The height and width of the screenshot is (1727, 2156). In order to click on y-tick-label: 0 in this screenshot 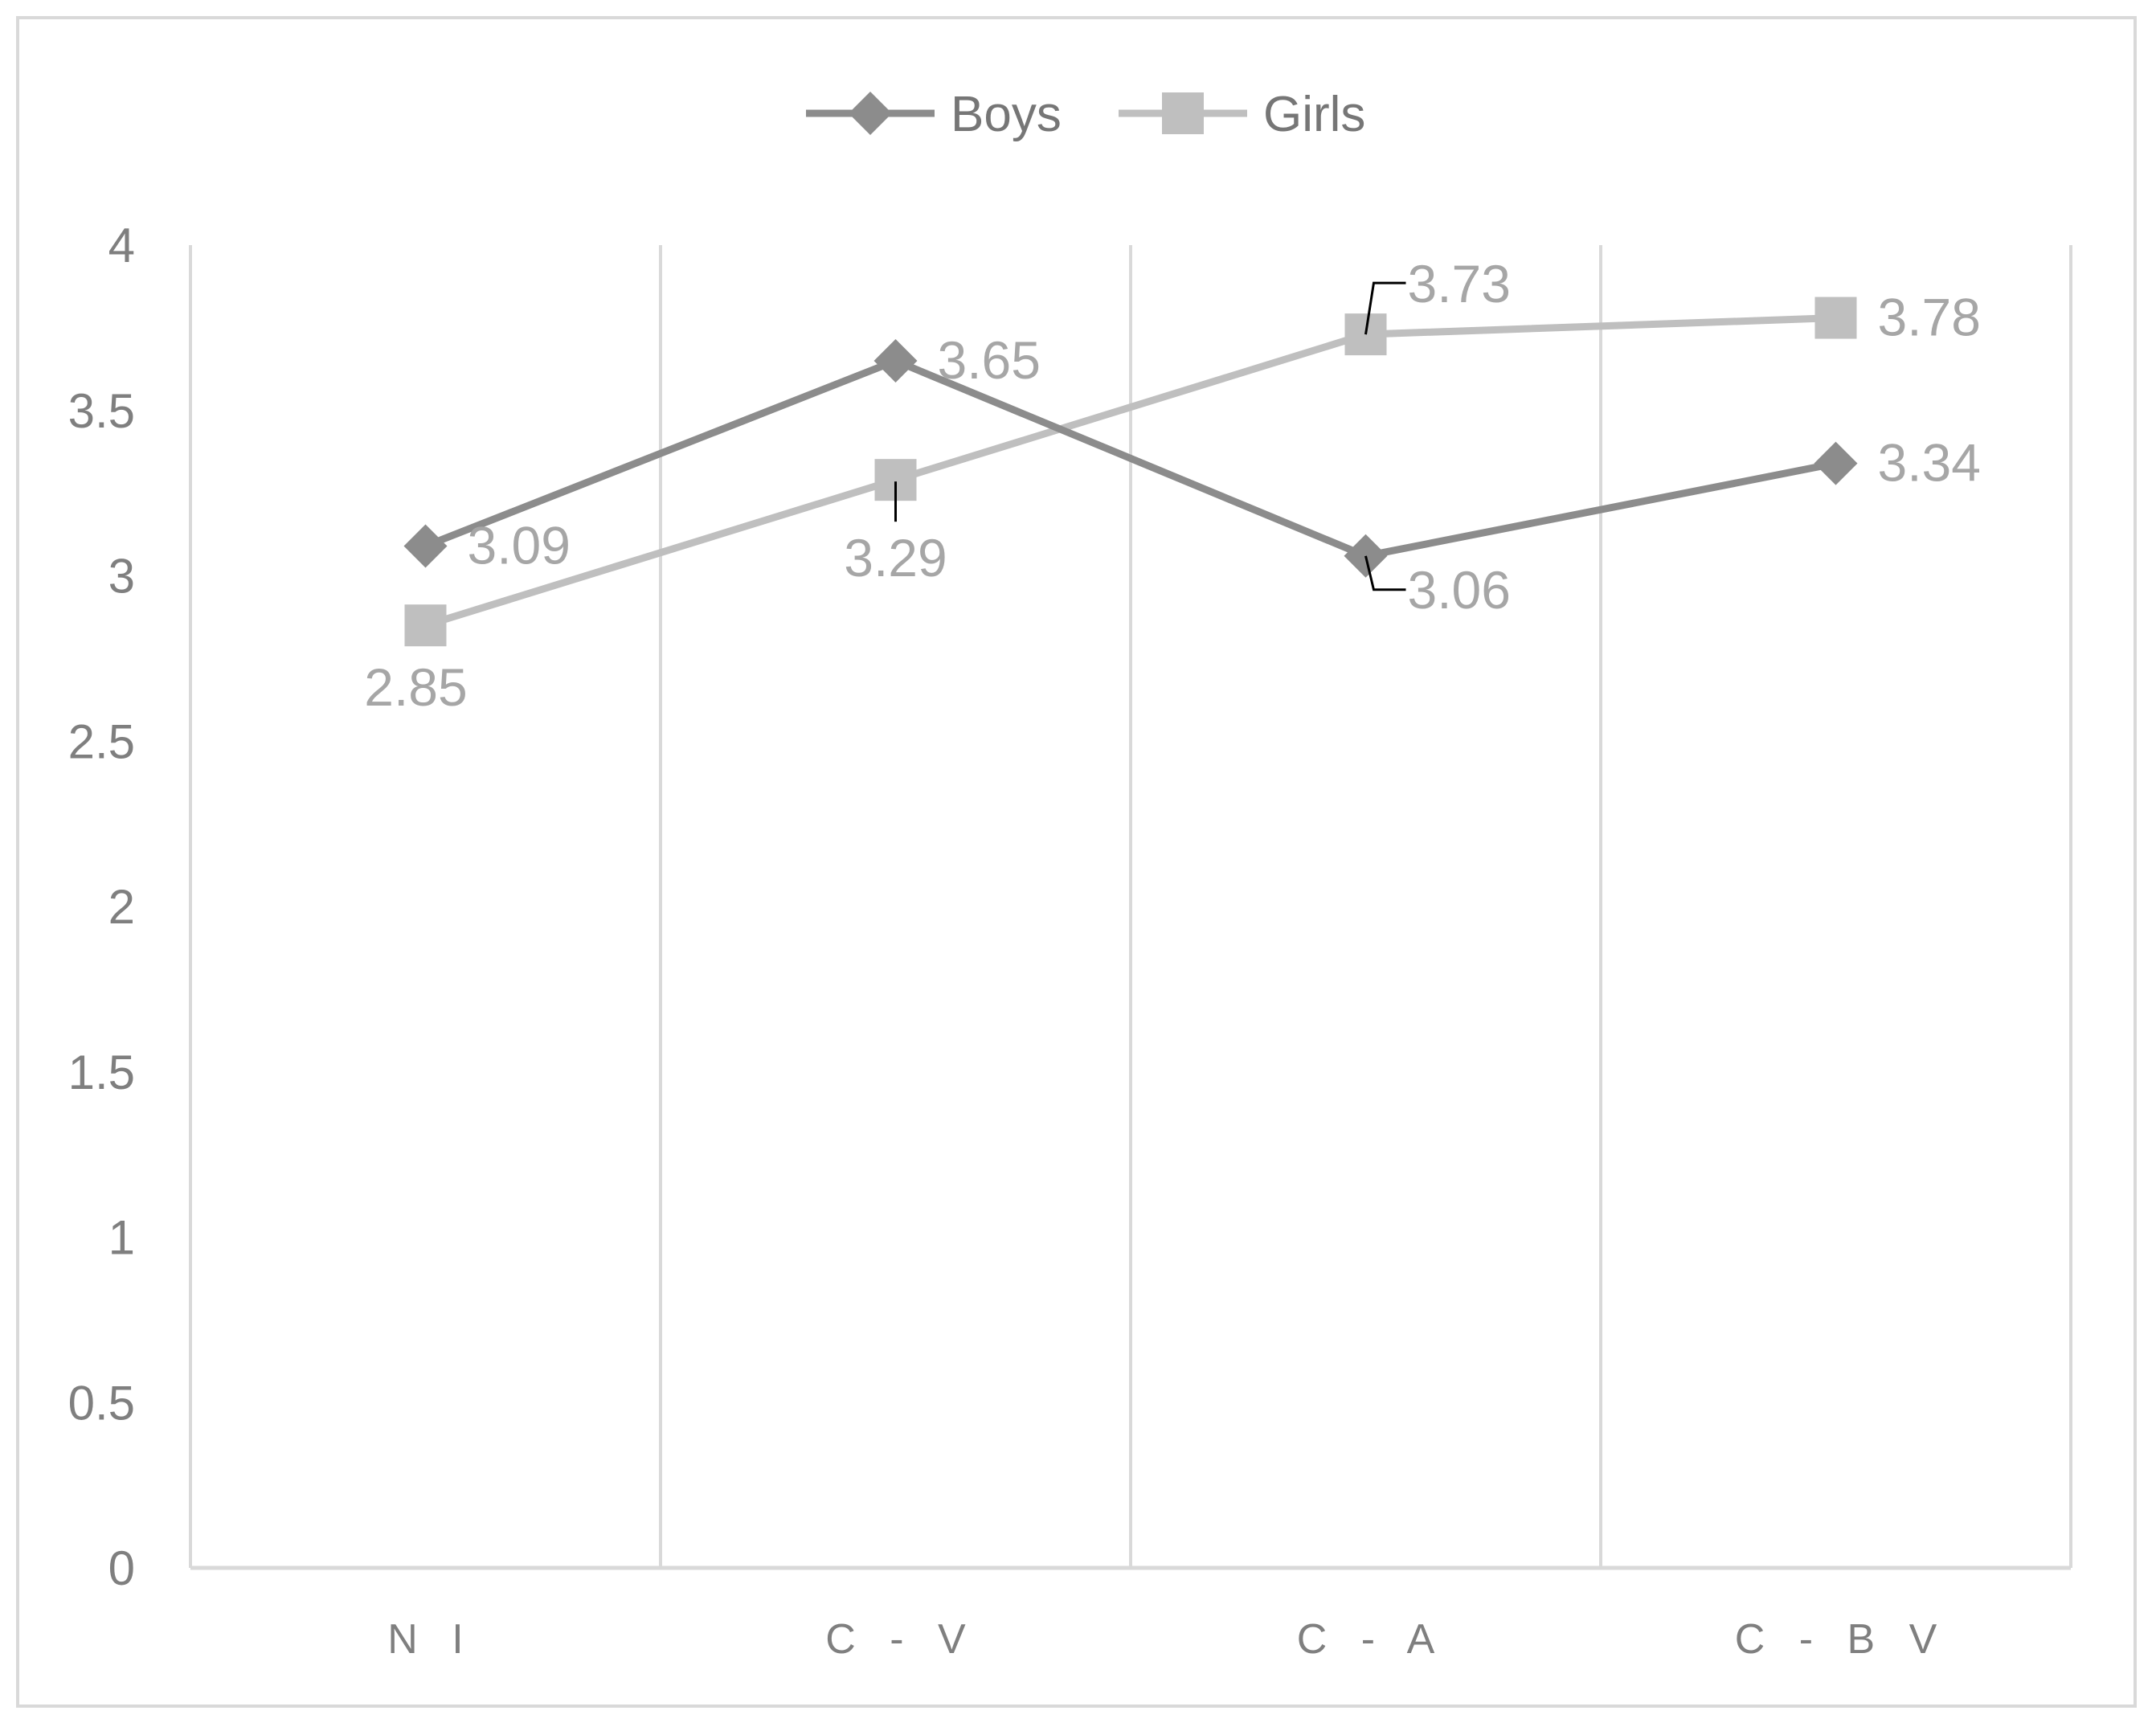, I will do `click(121, 1568)`.